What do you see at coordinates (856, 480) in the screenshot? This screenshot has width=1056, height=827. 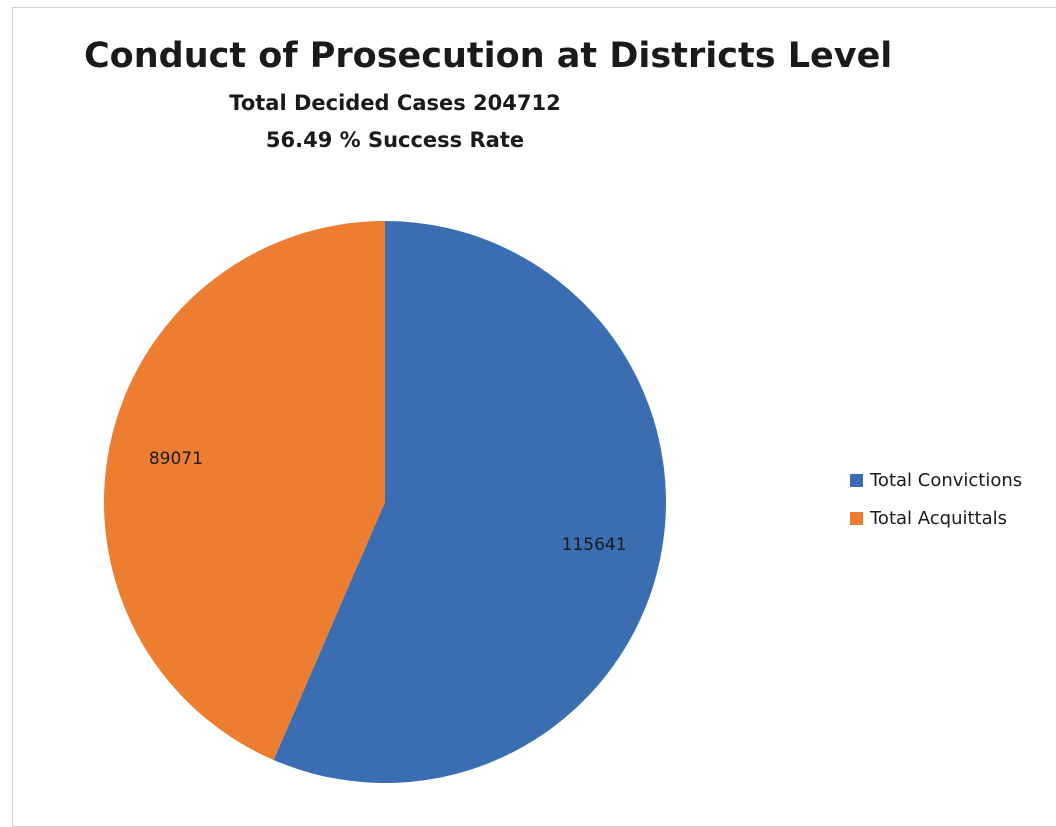 I see `legend-swatch-total-convictions` at bounding box center [856, 480].